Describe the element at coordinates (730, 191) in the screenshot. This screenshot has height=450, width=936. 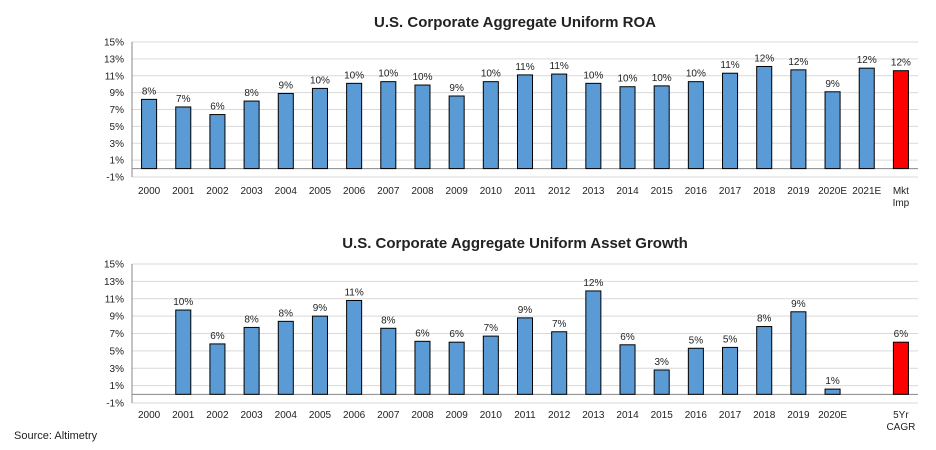
I see `chart1-x-tick-label: 2017` at that location.